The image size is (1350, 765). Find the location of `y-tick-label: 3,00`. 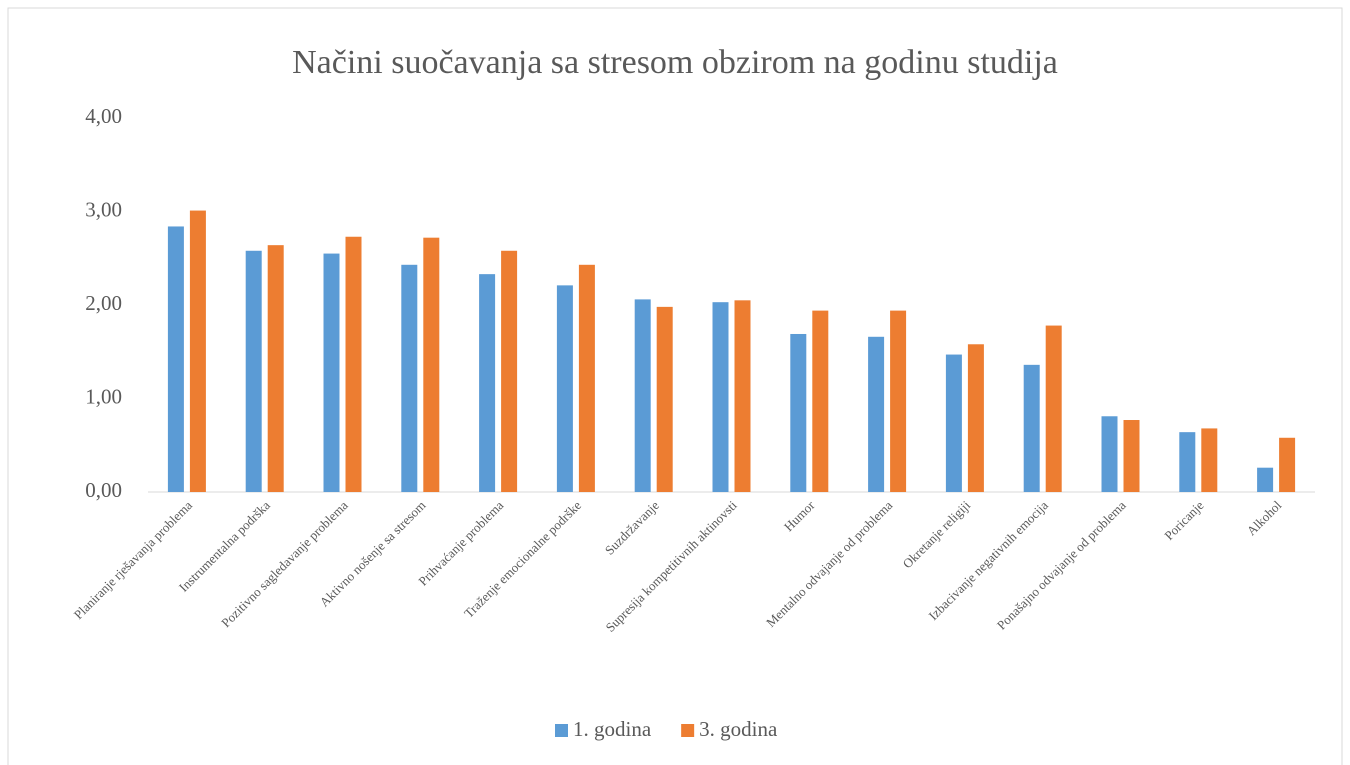

y-tick-label: 3,00 is located at coordinates (103, 209).